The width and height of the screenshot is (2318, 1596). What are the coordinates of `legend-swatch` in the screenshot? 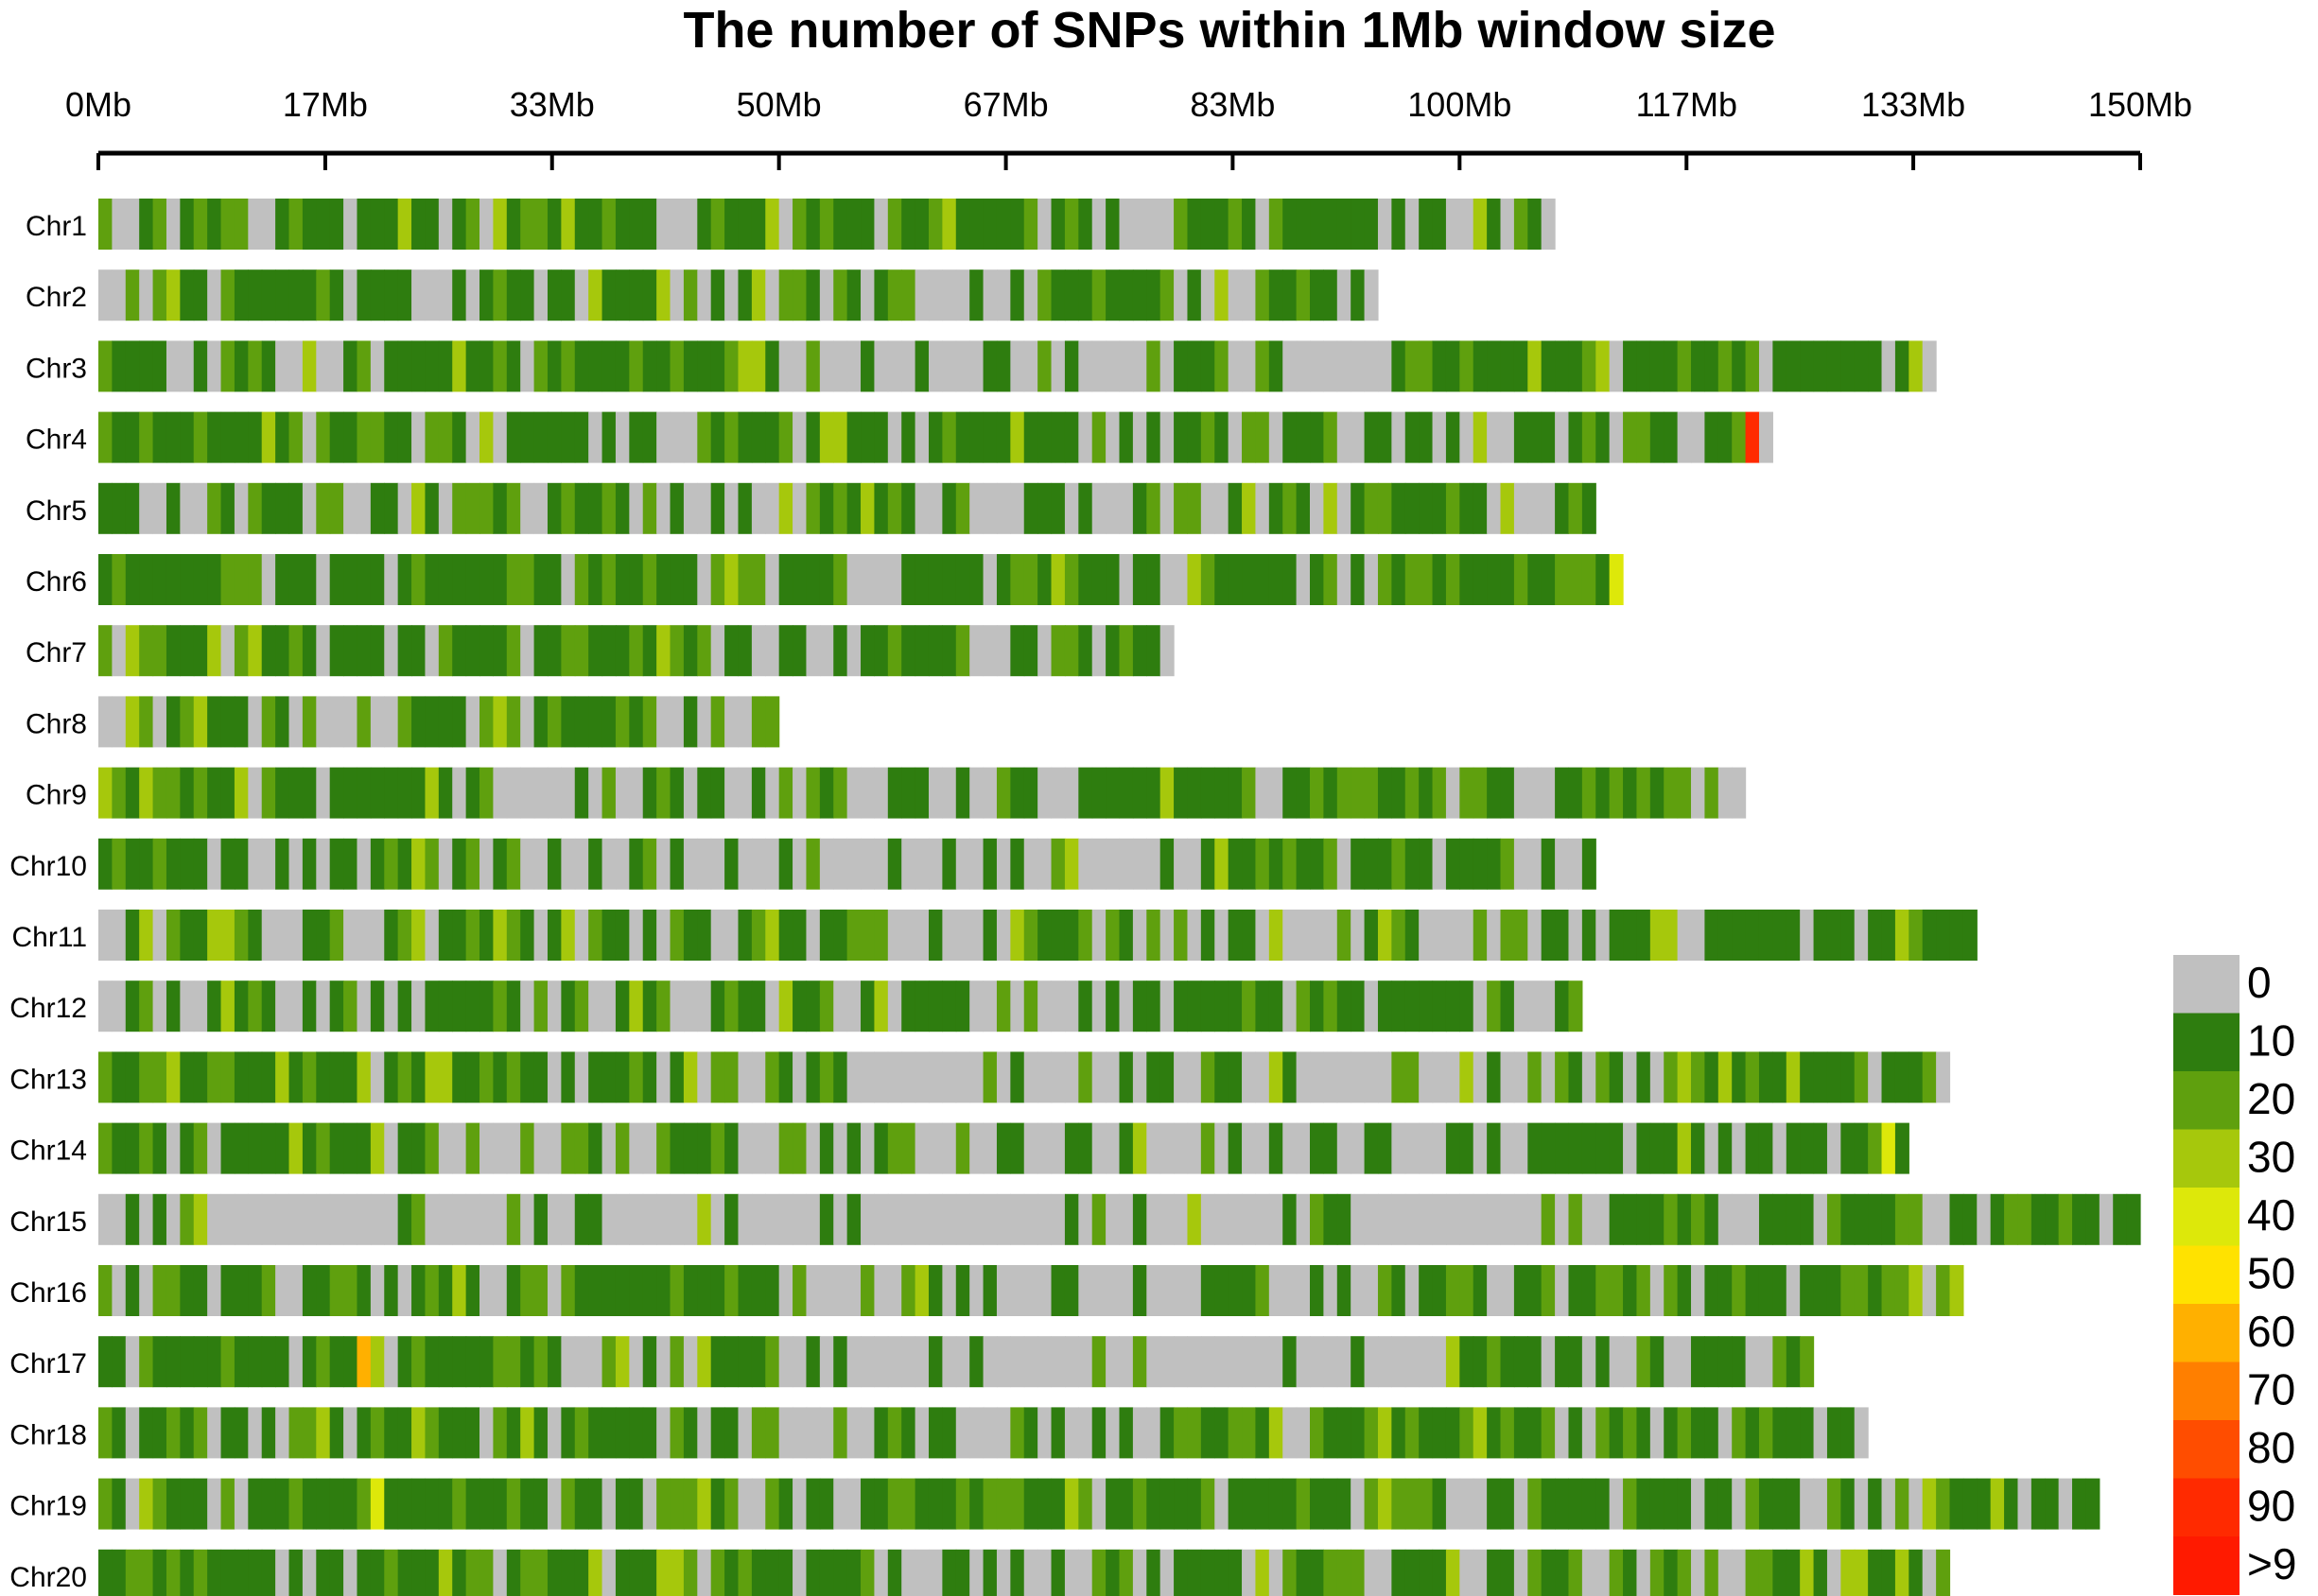 It's located at (2206, 1333).